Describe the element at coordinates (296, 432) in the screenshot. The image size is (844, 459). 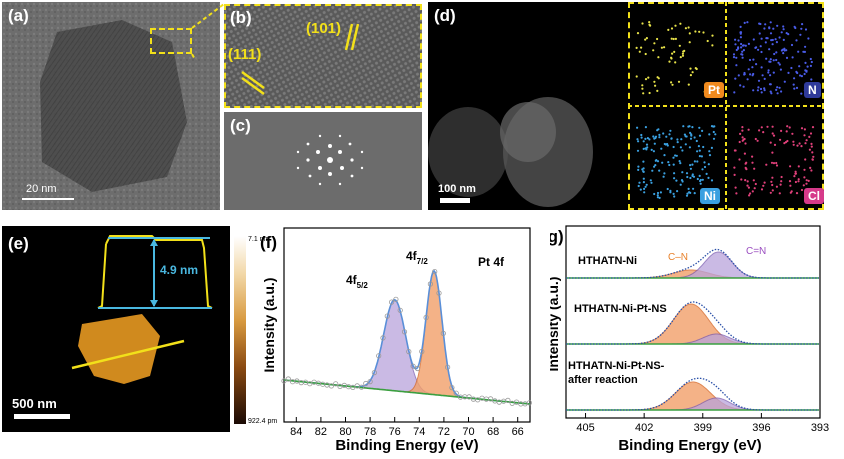
I see `x-tick-label: 84` at that location.